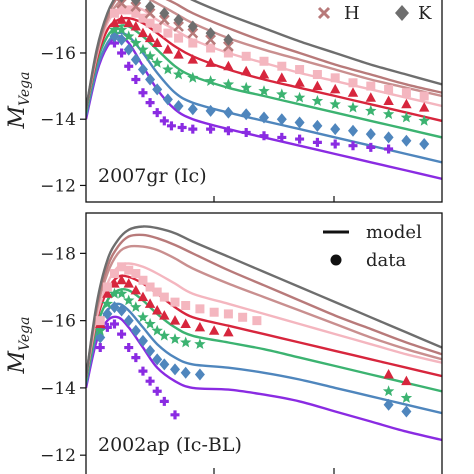 This screenshot has width=474, height=474. What do you see at coordinates (372, 246) in the screenshot?
I see `panel-2002ap-legend: model data` at bounding box center [372, 246].